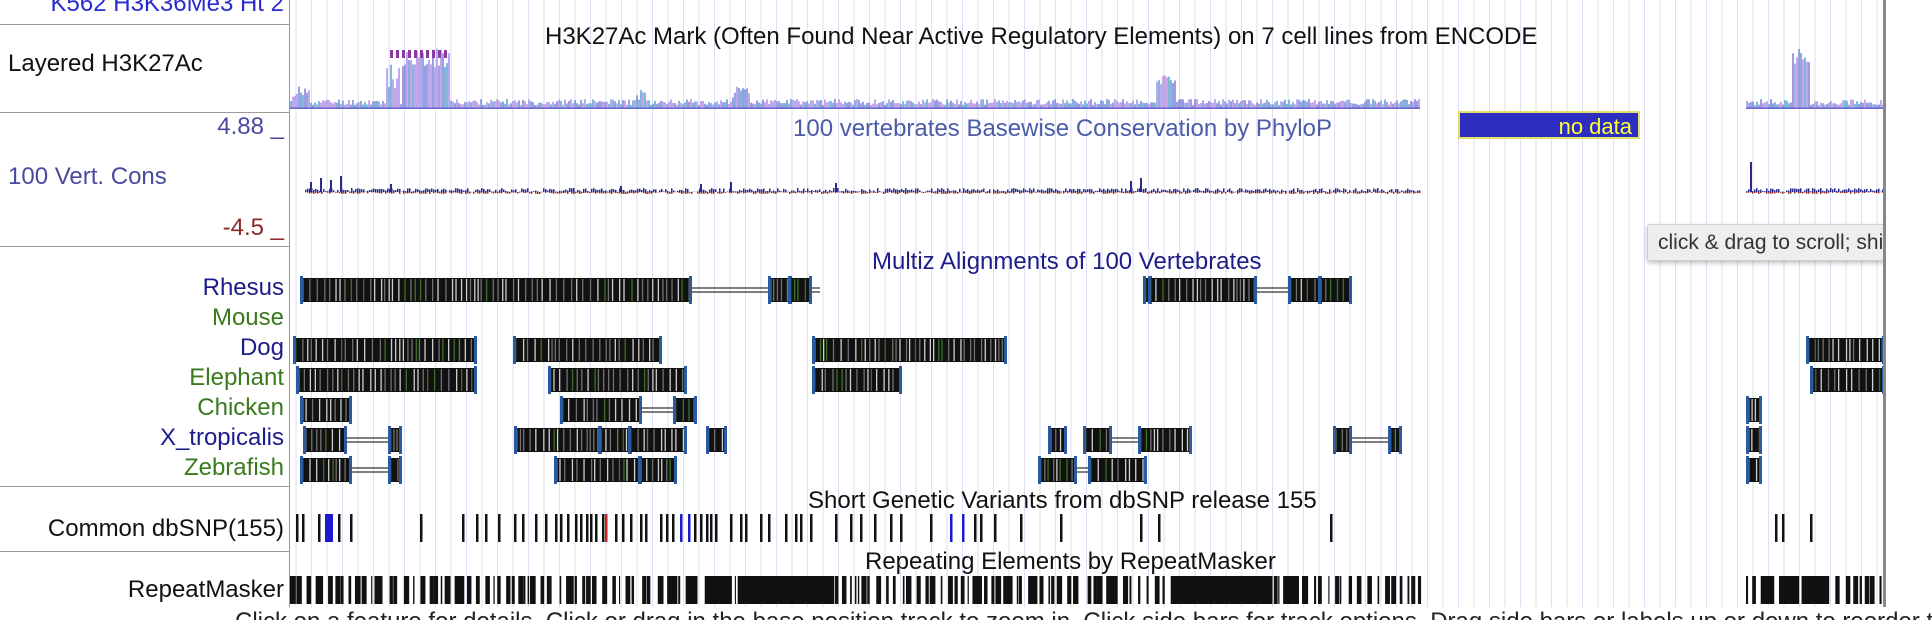  Describe the element at coordinates (205, 589) in the screenshot. I see `track-label-repeatmasker: RepeatMasker` at that location.